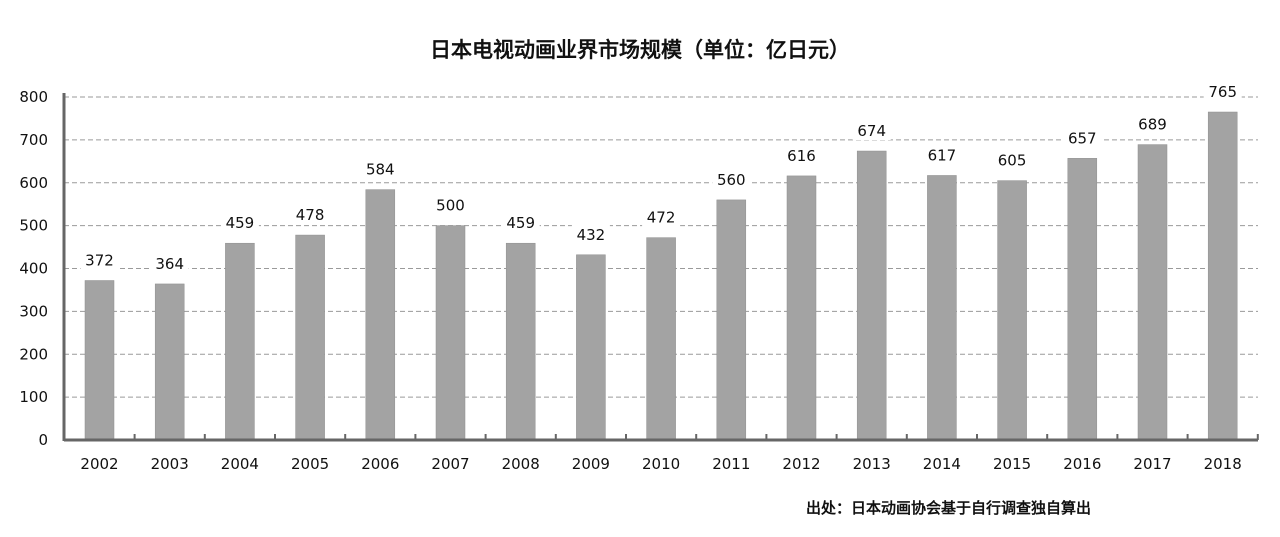 This screenshot has height=537, width=1280. I want to click on x-tick-label: 2003, so click(170, 464).